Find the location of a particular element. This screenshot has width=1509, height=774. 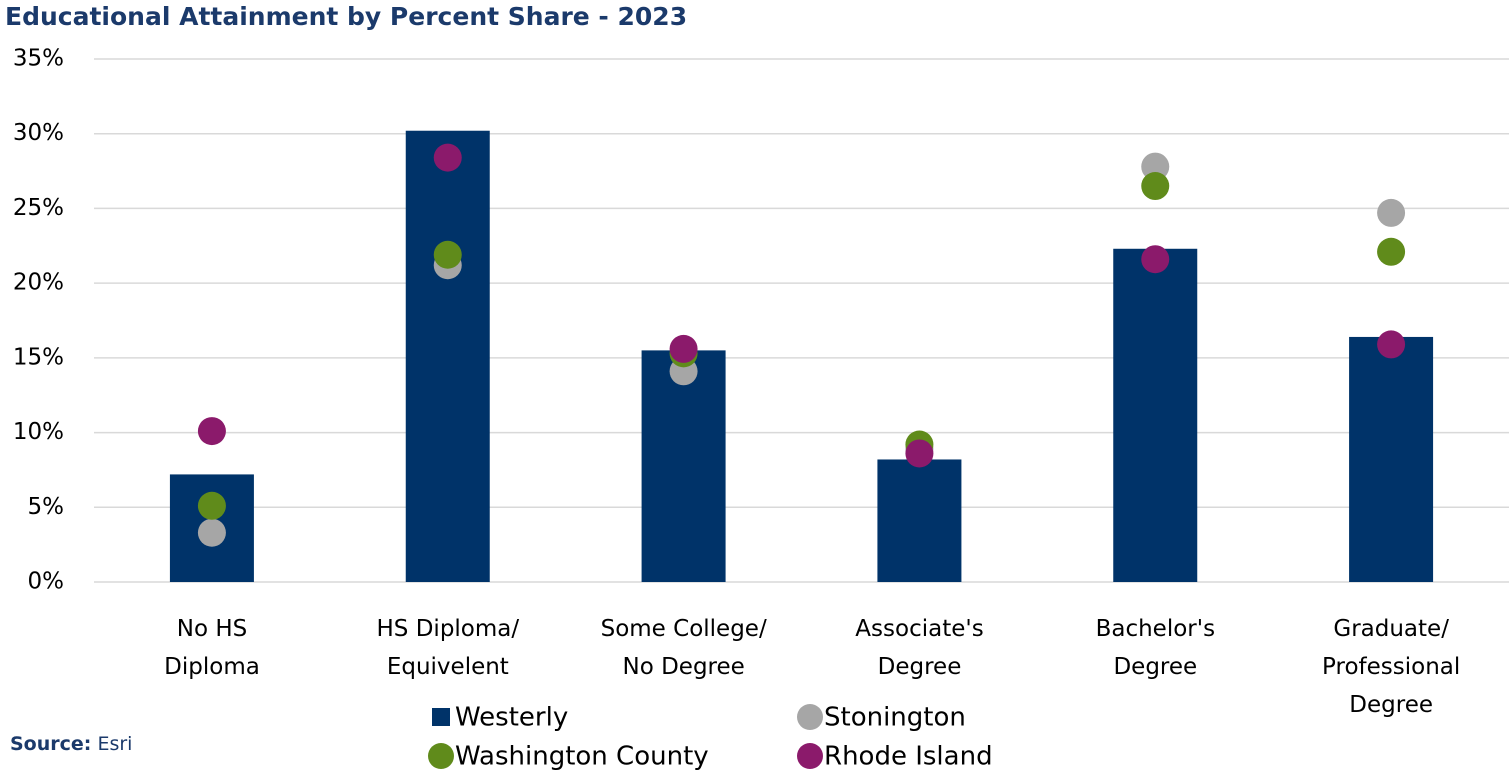

y-tick-label: 35% is located at coordinates (38, 59).